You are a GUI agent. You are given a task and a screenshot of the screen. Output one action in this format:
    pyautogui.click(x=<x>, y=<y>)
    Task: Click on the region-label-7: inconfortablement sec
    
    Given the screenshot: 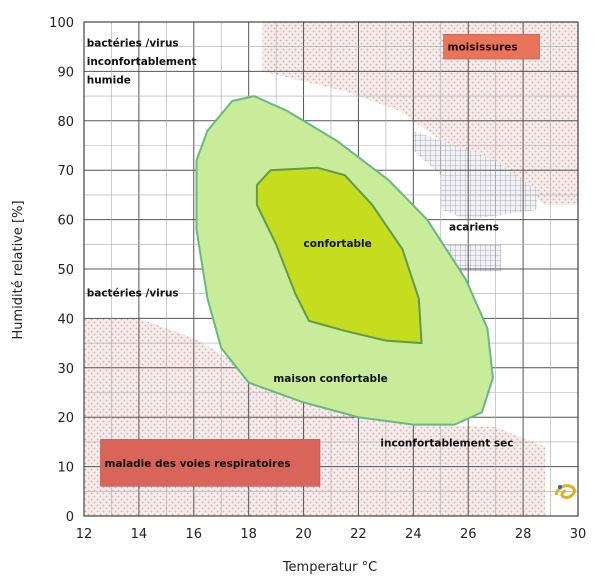 What is the action you would take?
    pyautogui.click(x=446, y=443)
    